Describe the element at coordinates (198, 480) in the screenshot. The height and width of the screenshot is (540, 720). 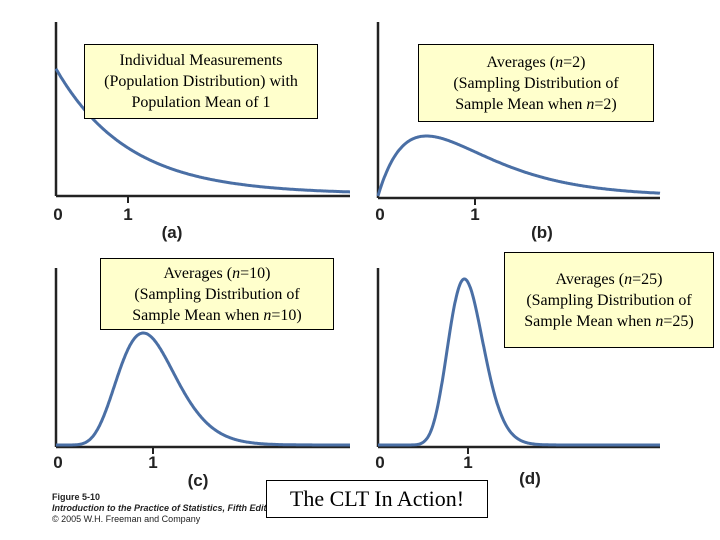
I see `panel-label-c: (c)` at that location.